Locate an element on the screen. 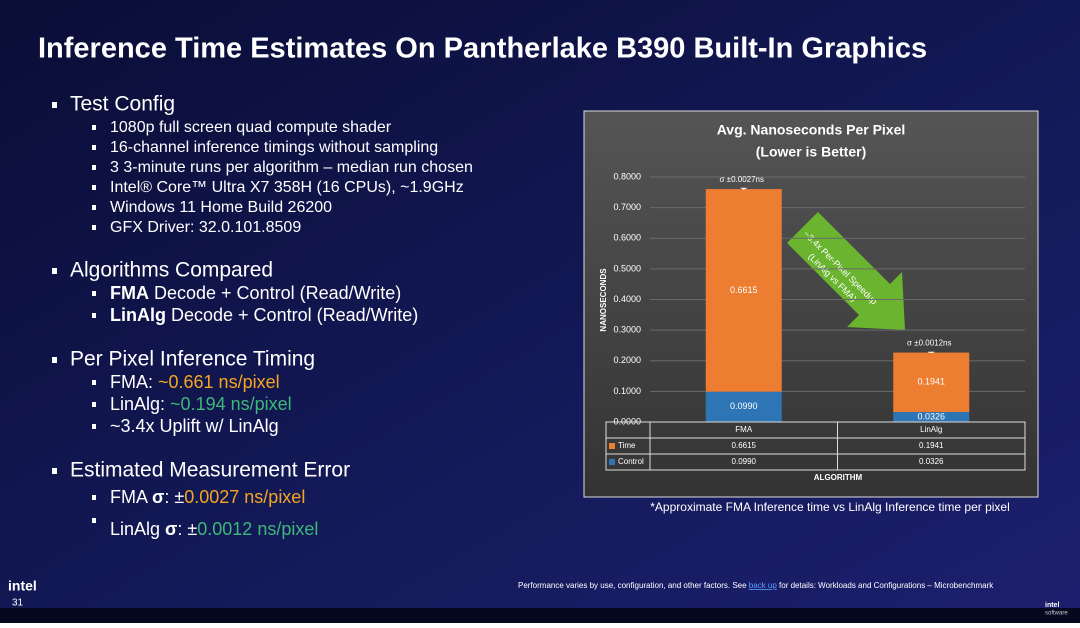 Image resolution: width=1080 pixels, height=628 pixels. y-tick-label: 0.3000 is located at coordinates (627, 330).